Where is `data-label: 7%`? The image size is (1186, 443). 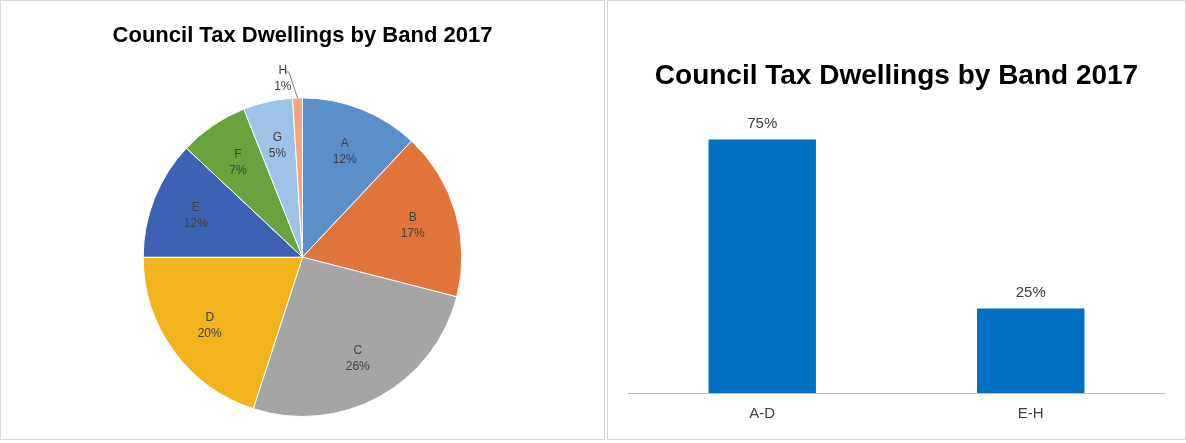
data-label: 7% is located at coordinates (238, 170).